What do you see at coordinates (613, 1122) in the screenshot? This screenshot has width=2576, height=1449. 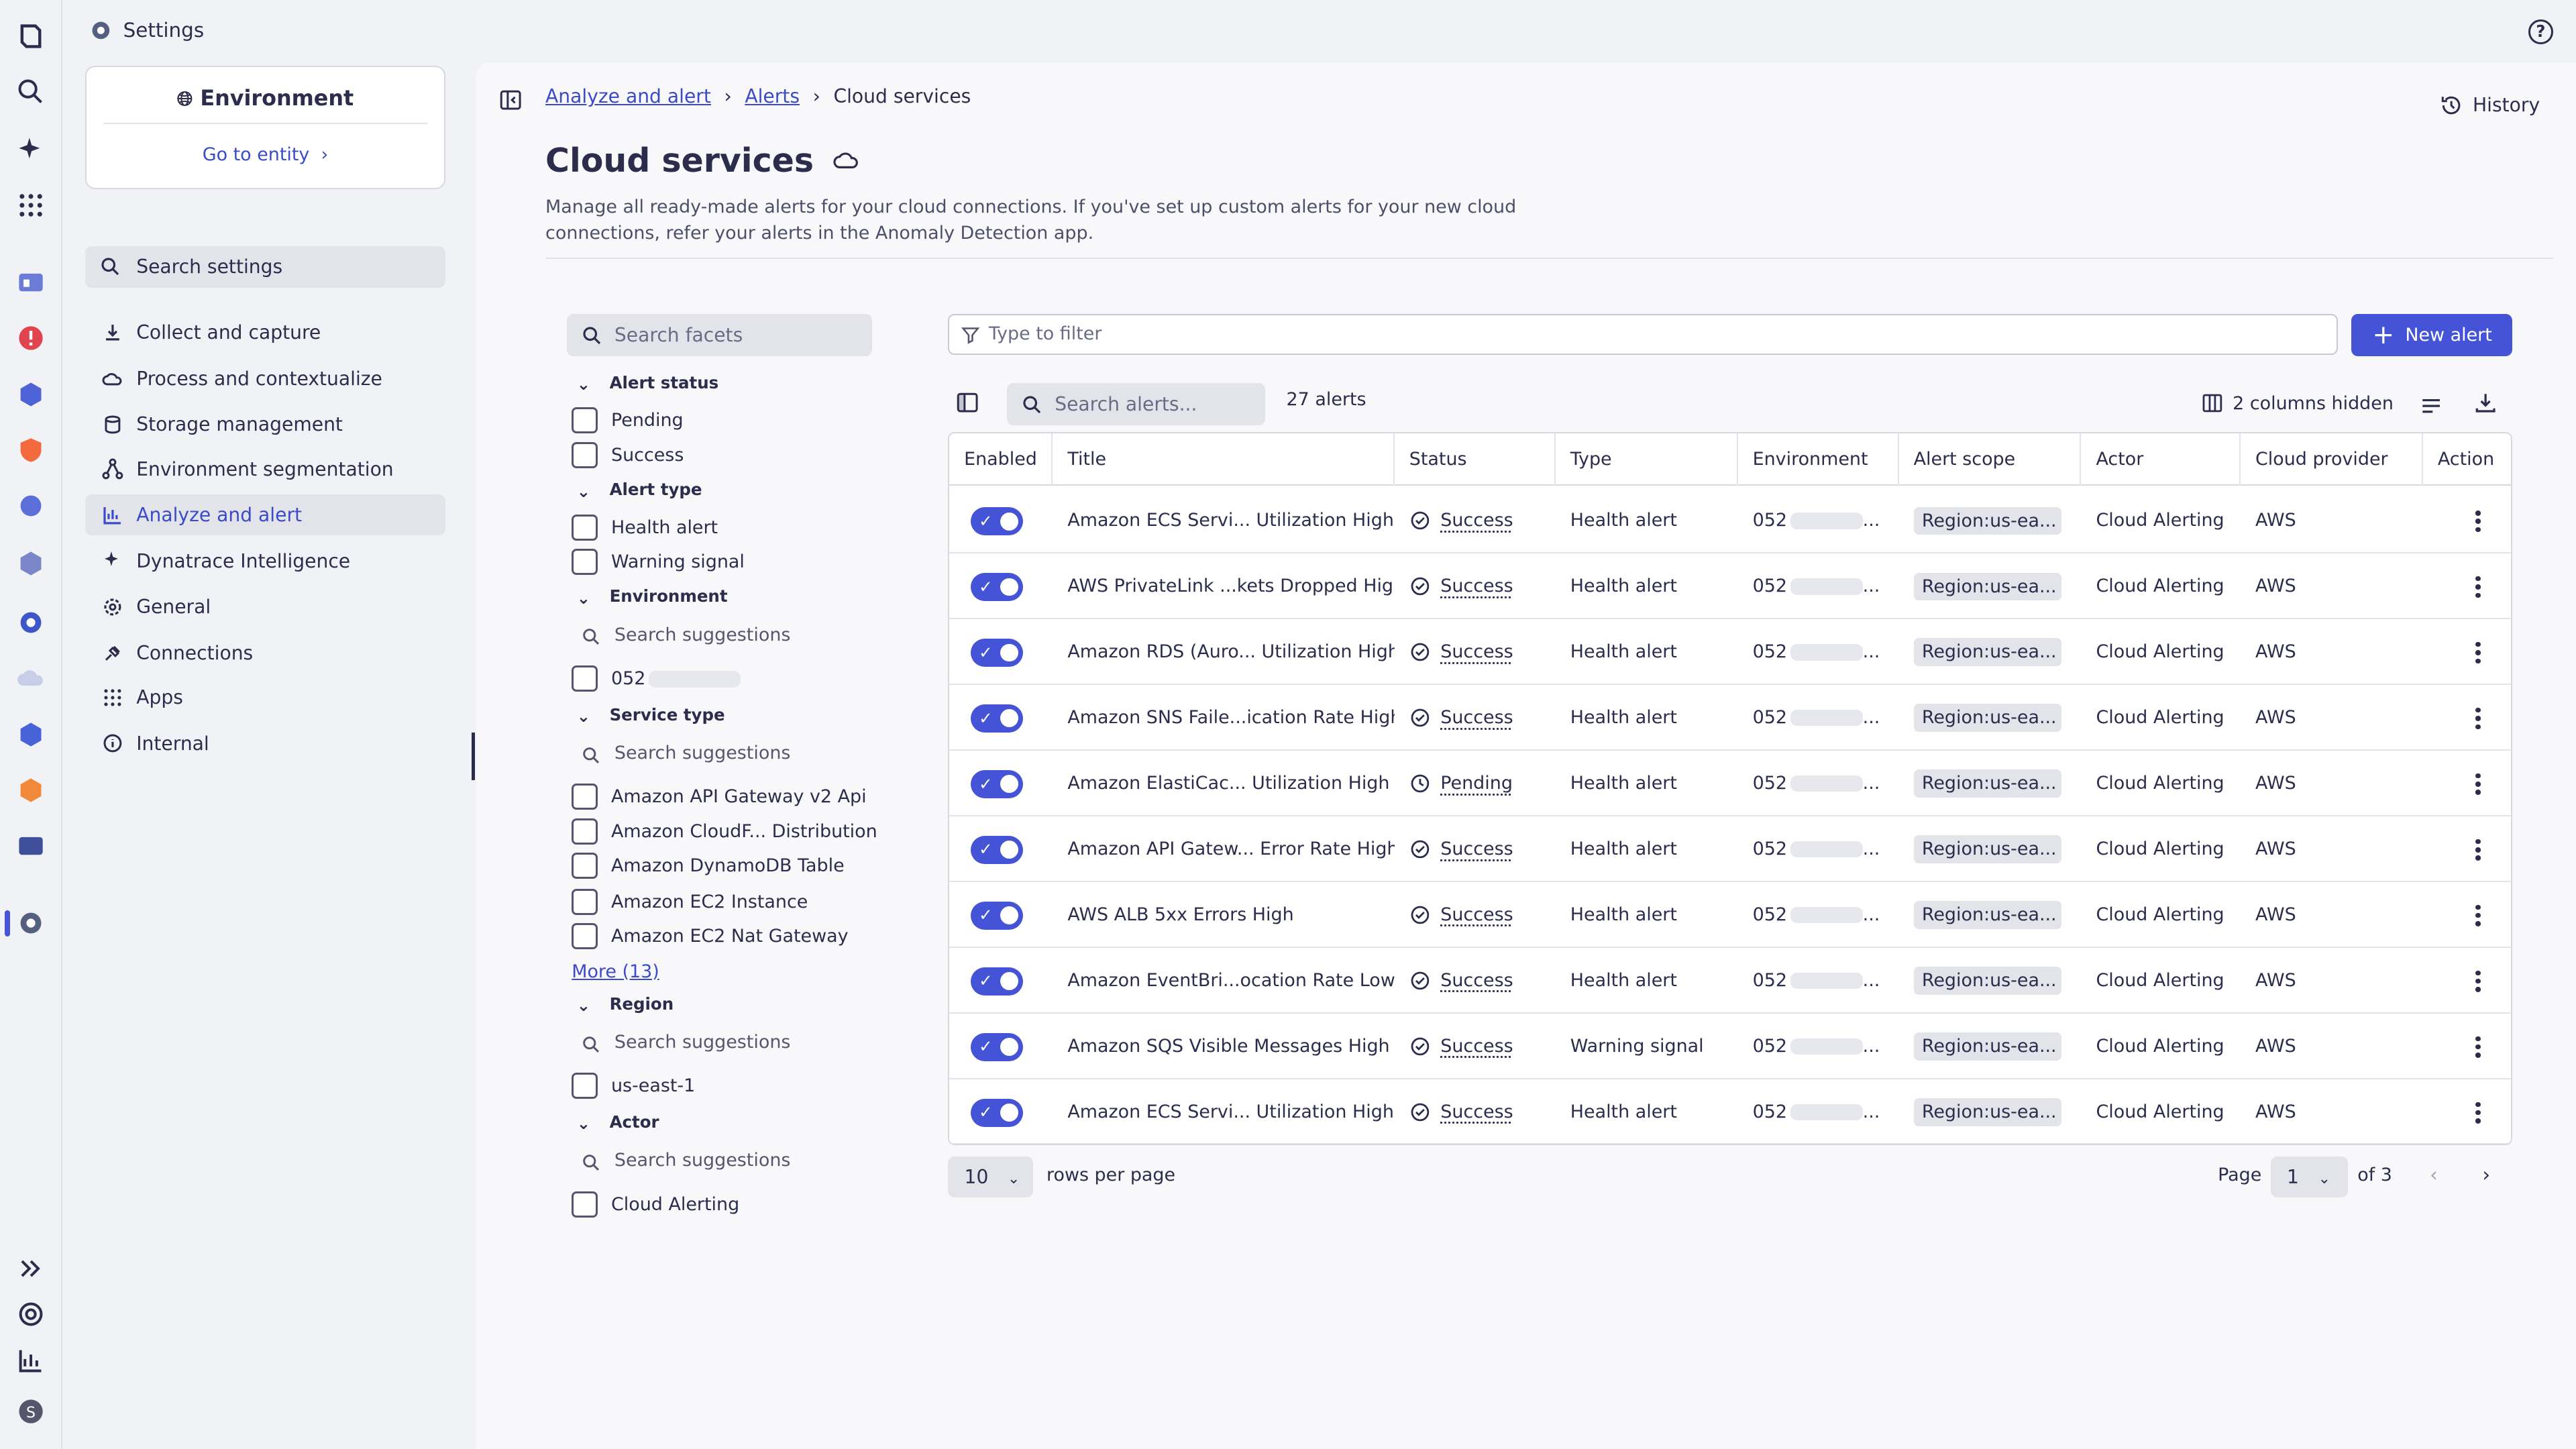 I see `facet-header-actor: ⌄ Actor` at bounding box center [613, 1122].